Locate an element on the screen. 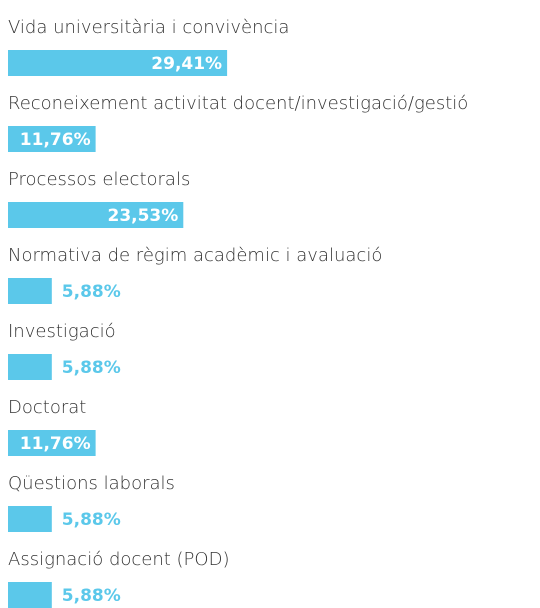  category-label: Processos electorals is located at coordinates (99, 179).